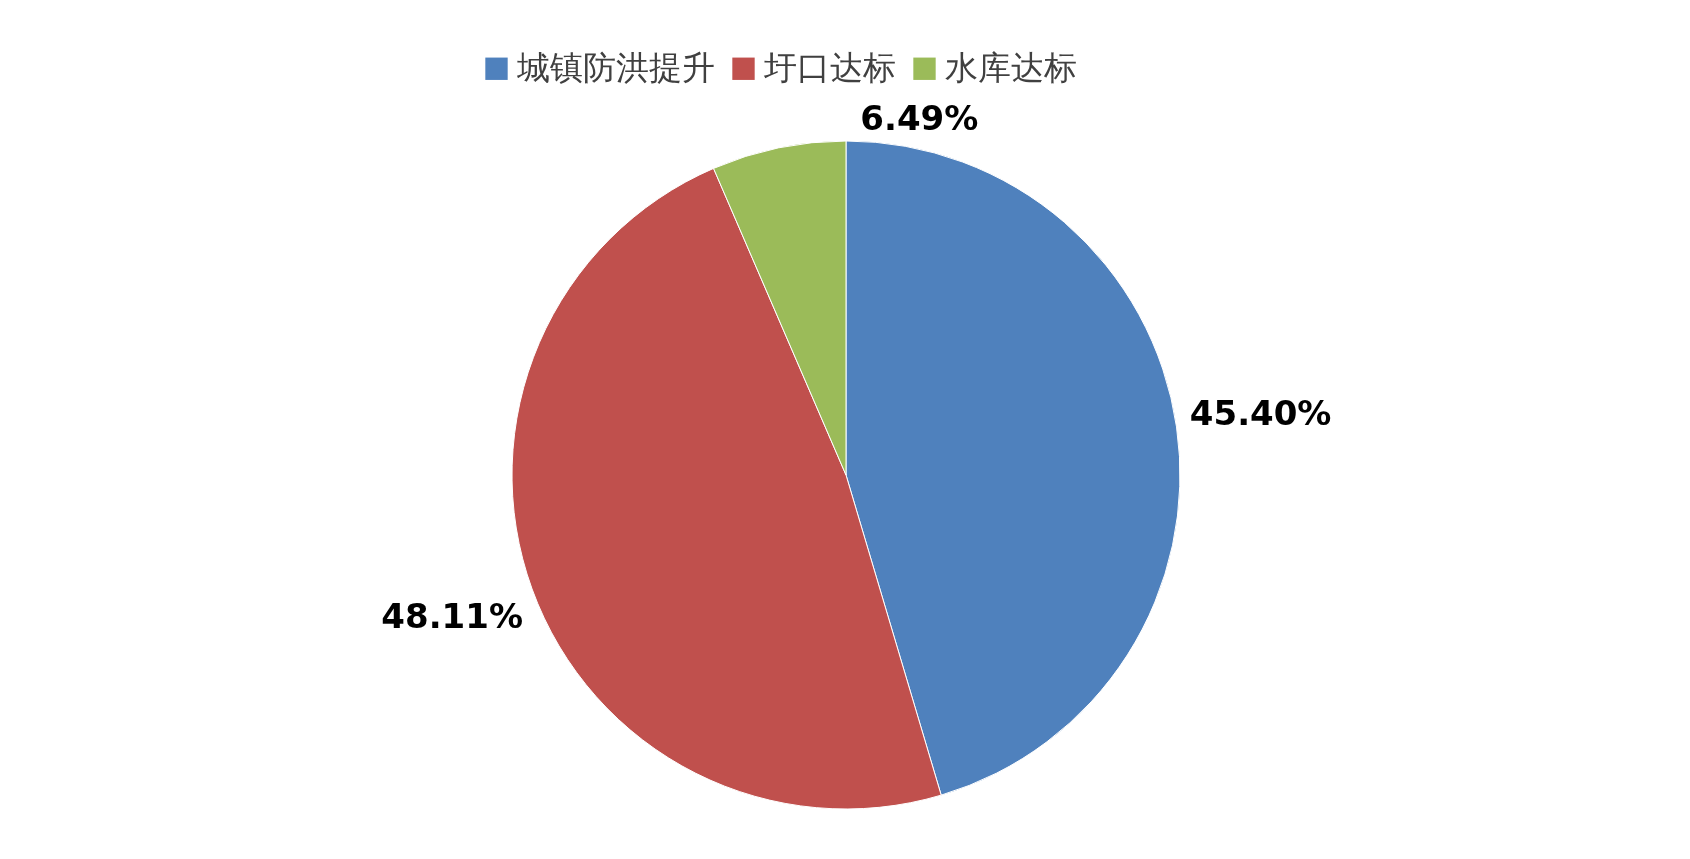 This screenshot has height=859, width=1690. Describe the element at coordinates (919, 118) in the screenshot. I see `data-label: 6.49%` at that location.